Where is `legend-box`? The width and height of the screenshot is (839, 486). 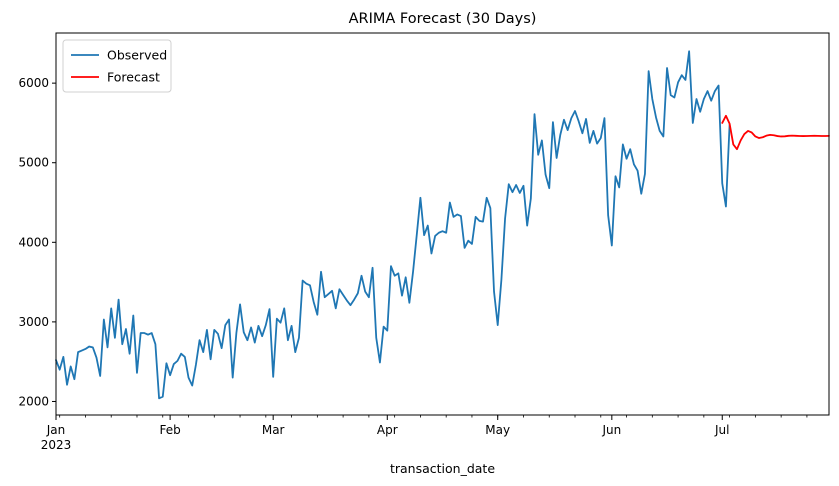
legend-box is located at coordinates (117, 66).